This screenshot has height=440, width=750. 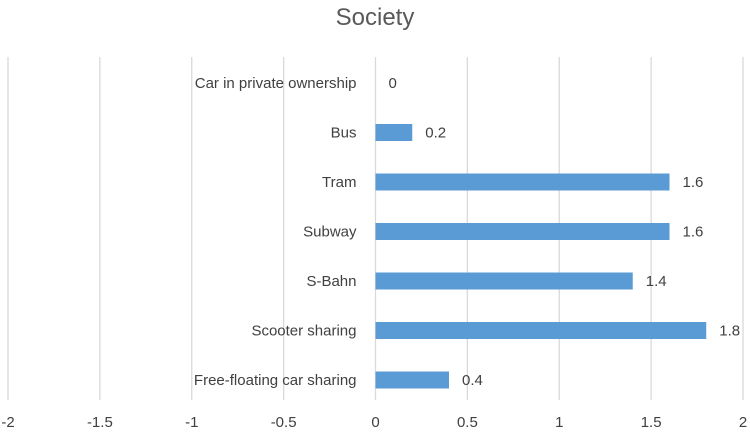 What do you see at coordinates (651, 422) in the screenshot?
I see `x-tick-label: 1.5` at bounding box center [651, 422].